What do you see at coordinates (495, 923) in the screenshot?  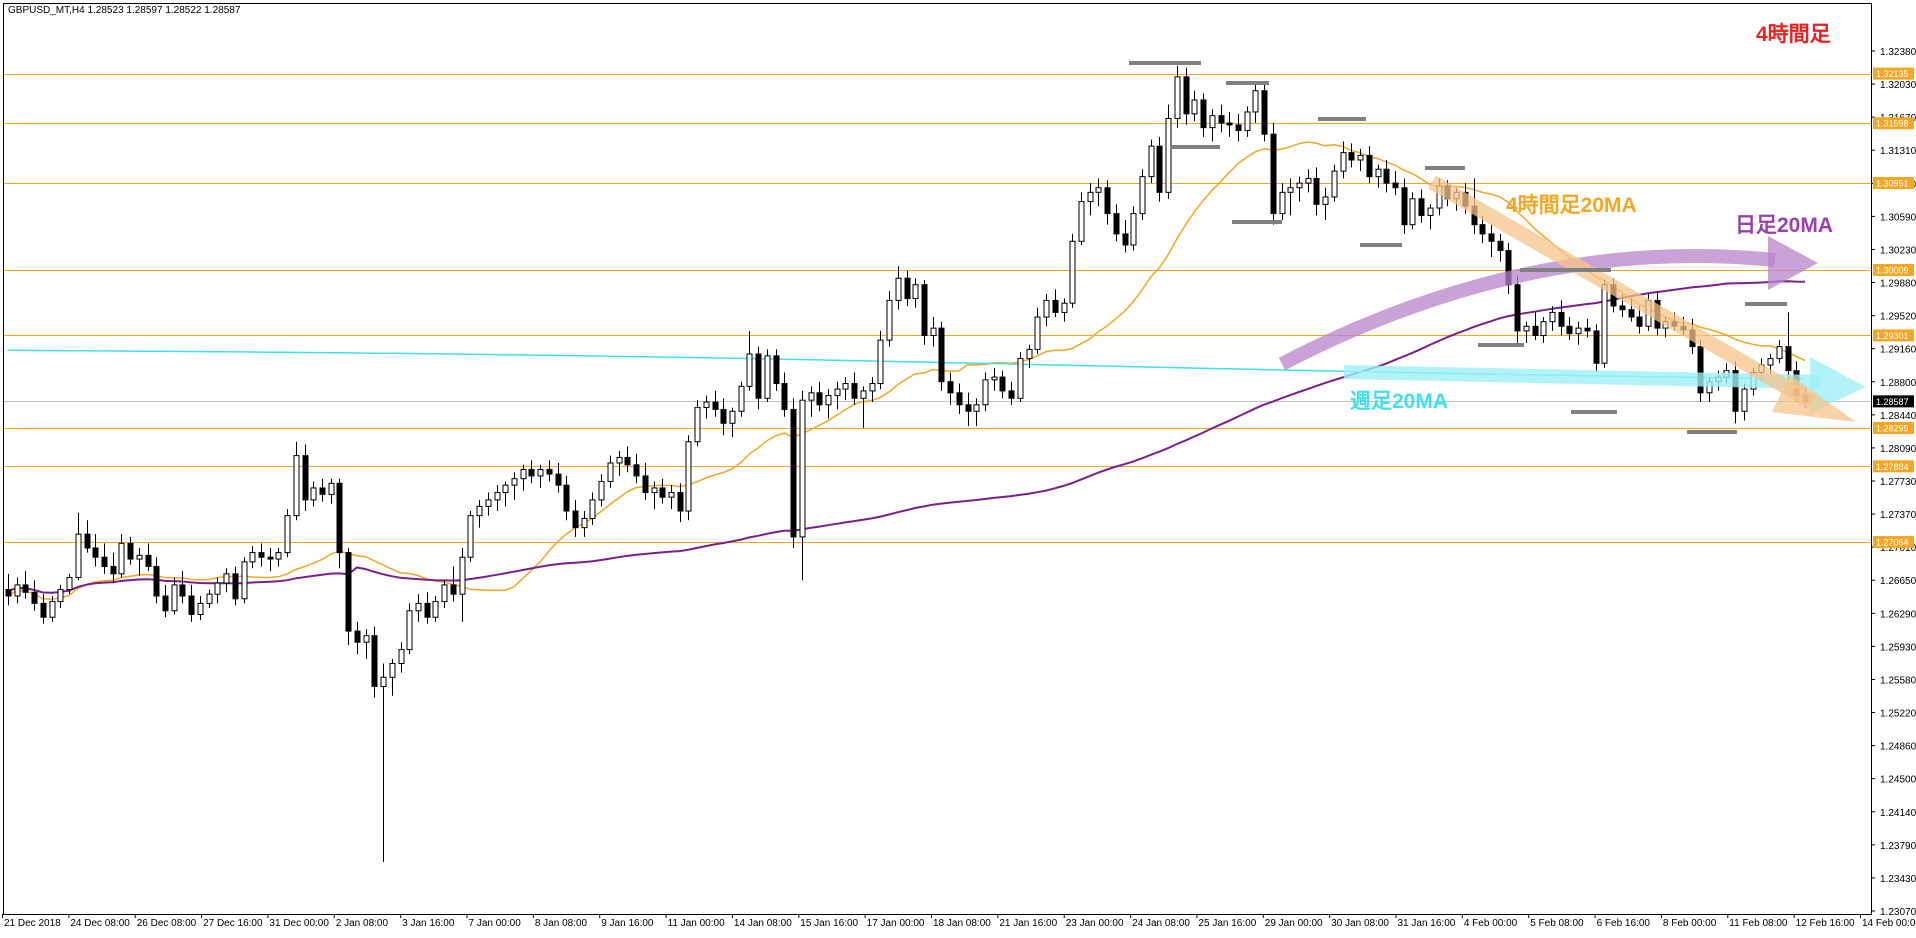 I see `x-tick-label-7: 7 Jan 00:00` at bounding box center [495, 923].